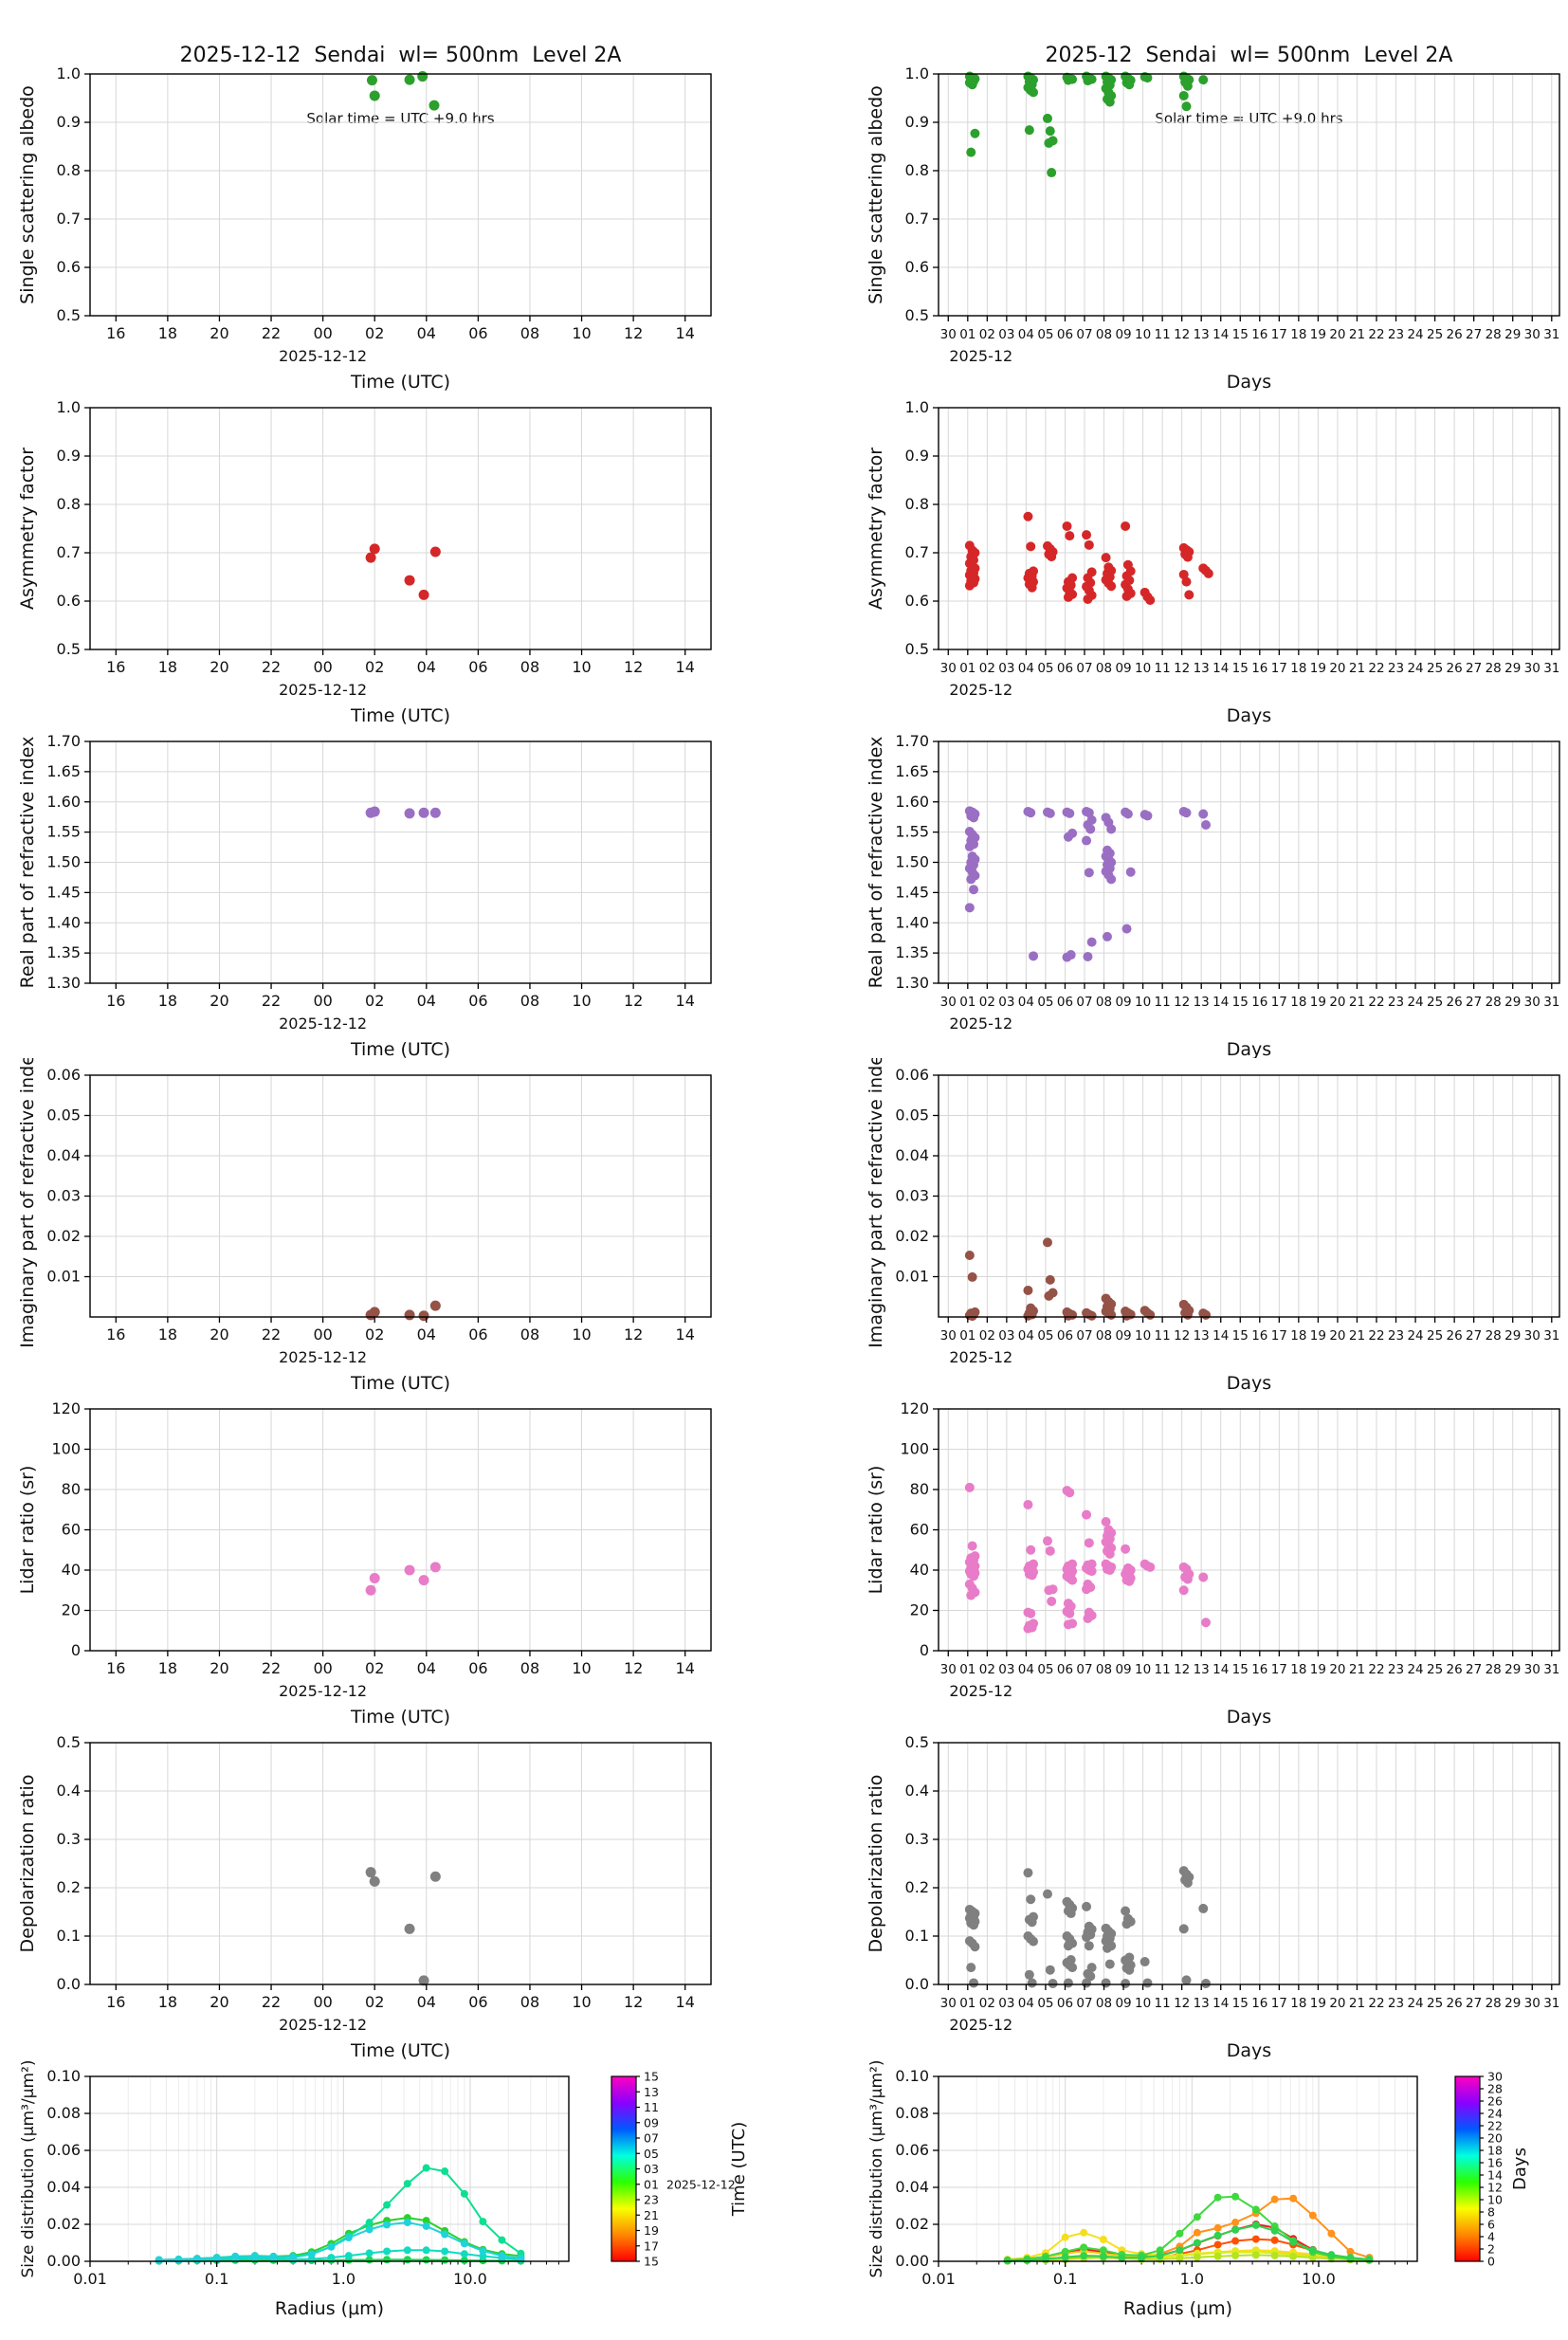 The image size is (1568, 2340). I want to click on svg-text: 29, so click(1512, 668).